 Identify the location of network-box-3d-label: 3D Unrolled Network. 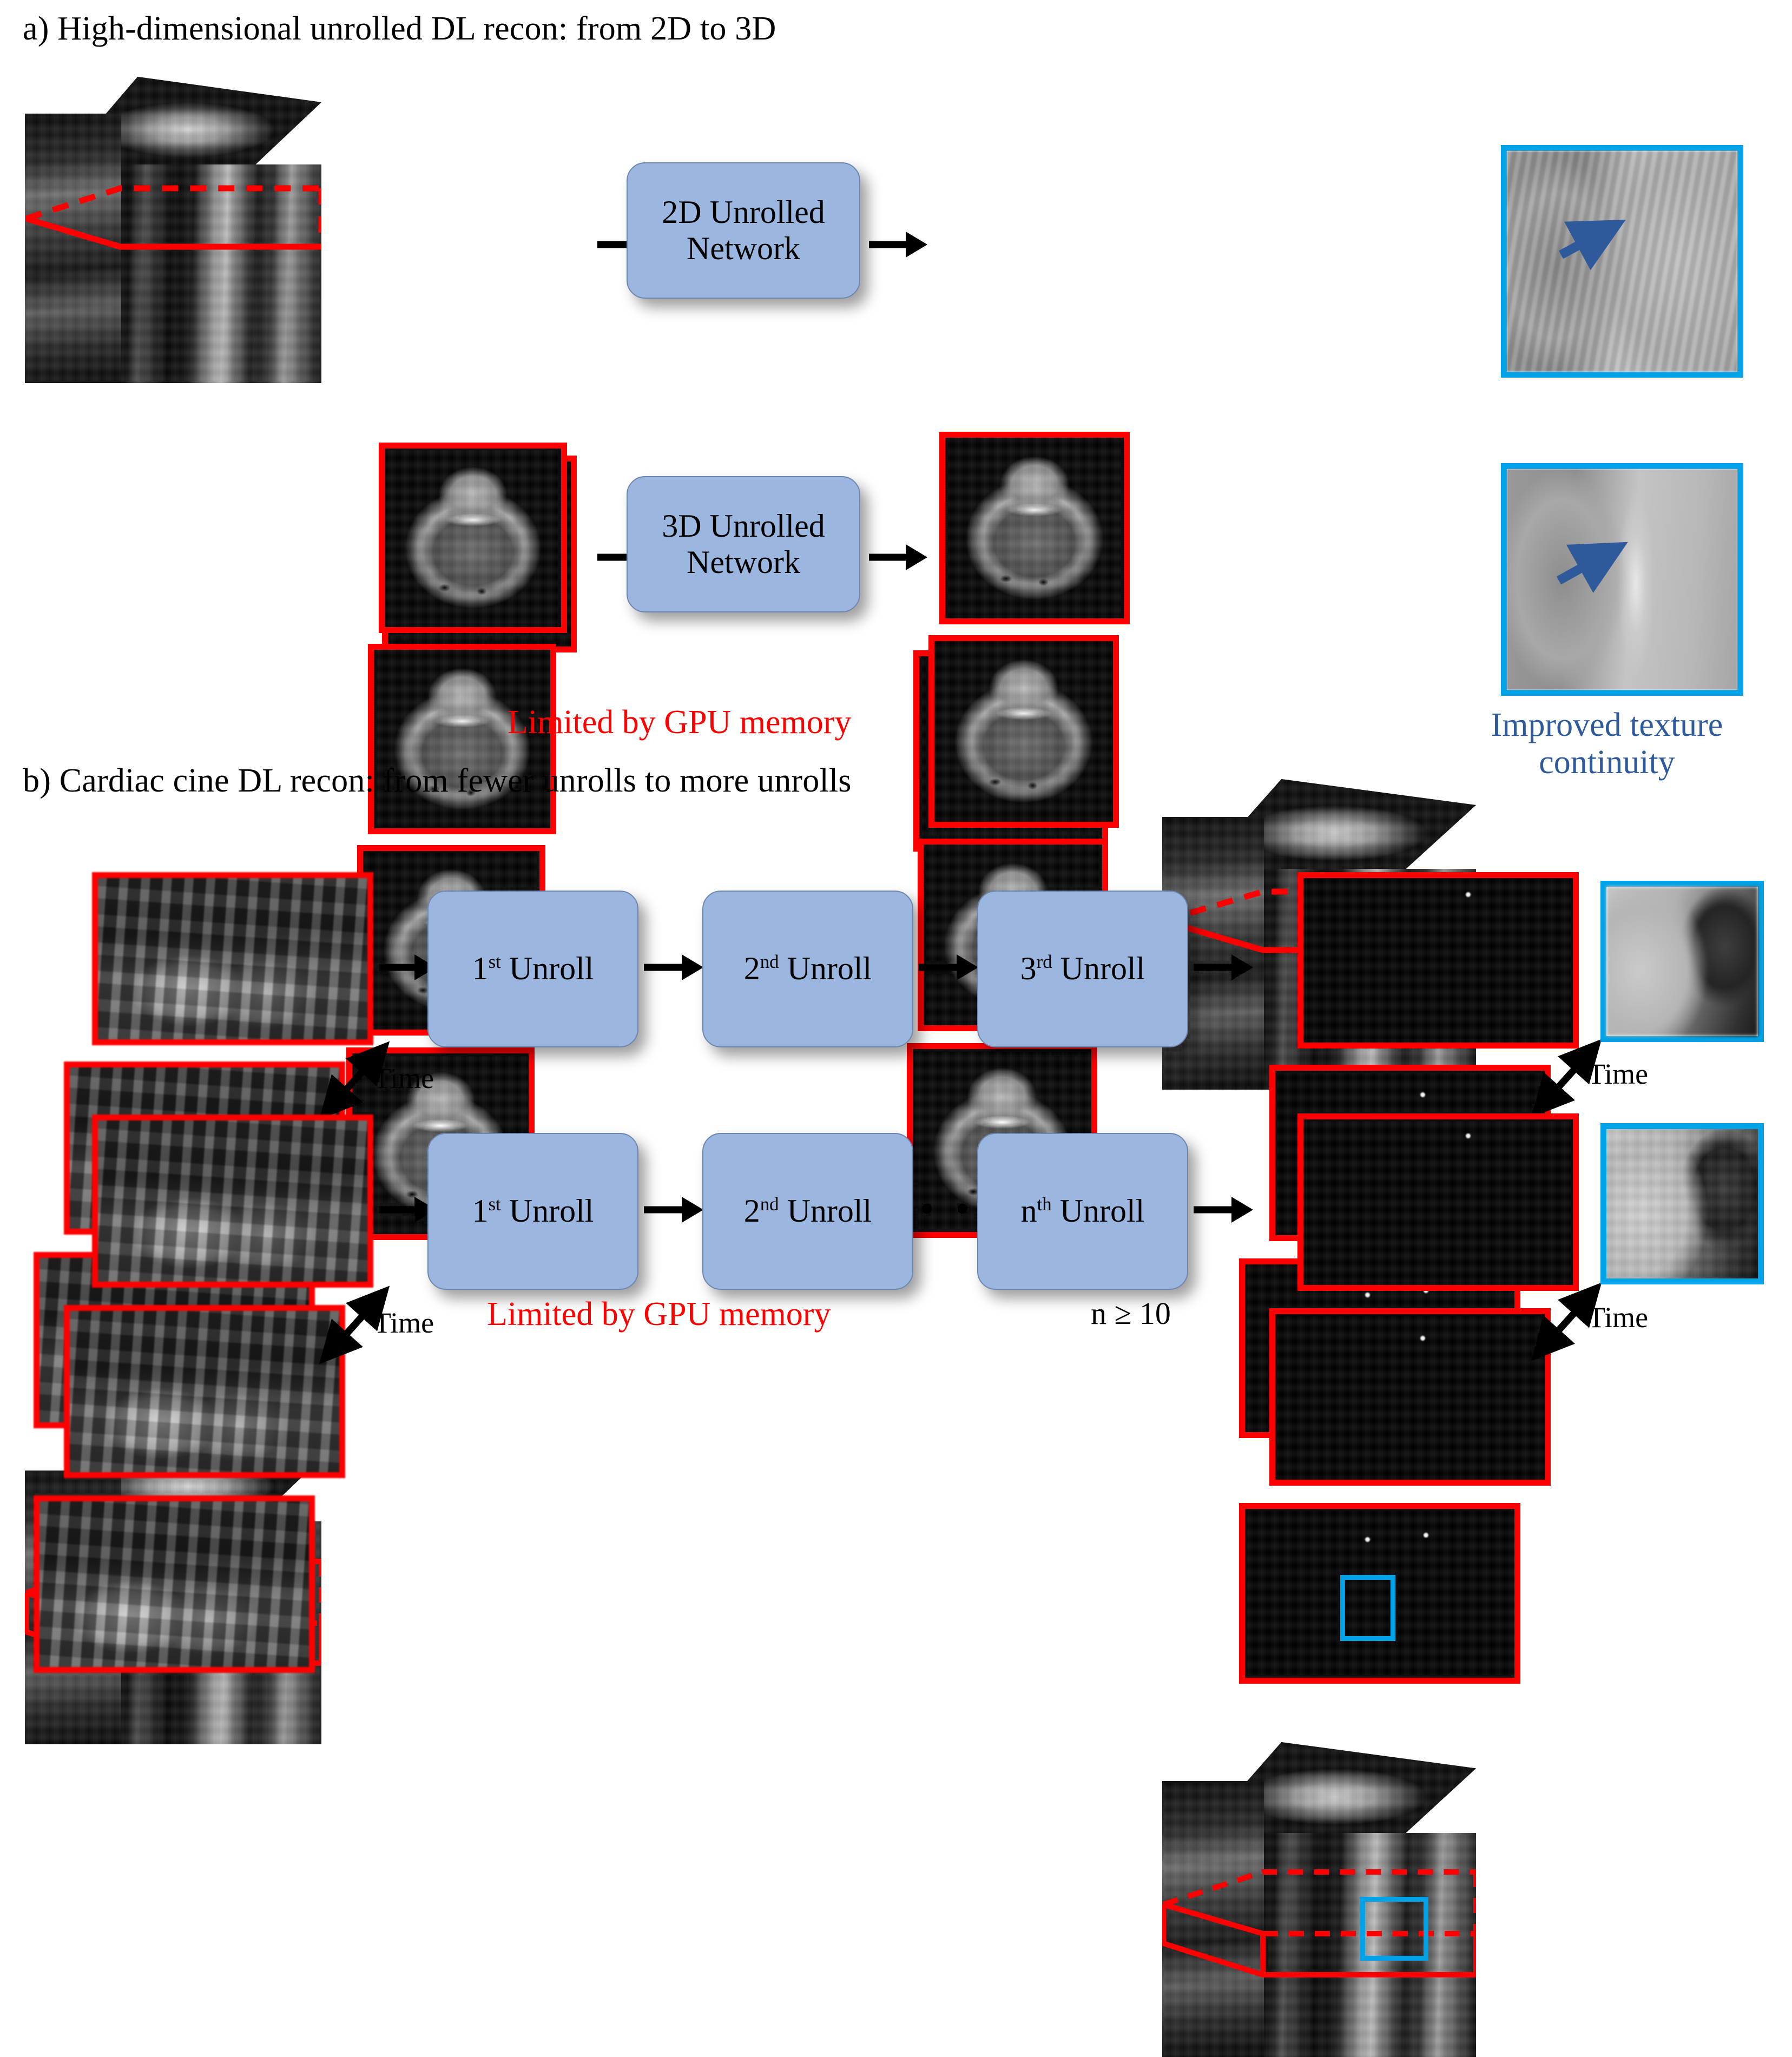
(743, 543).